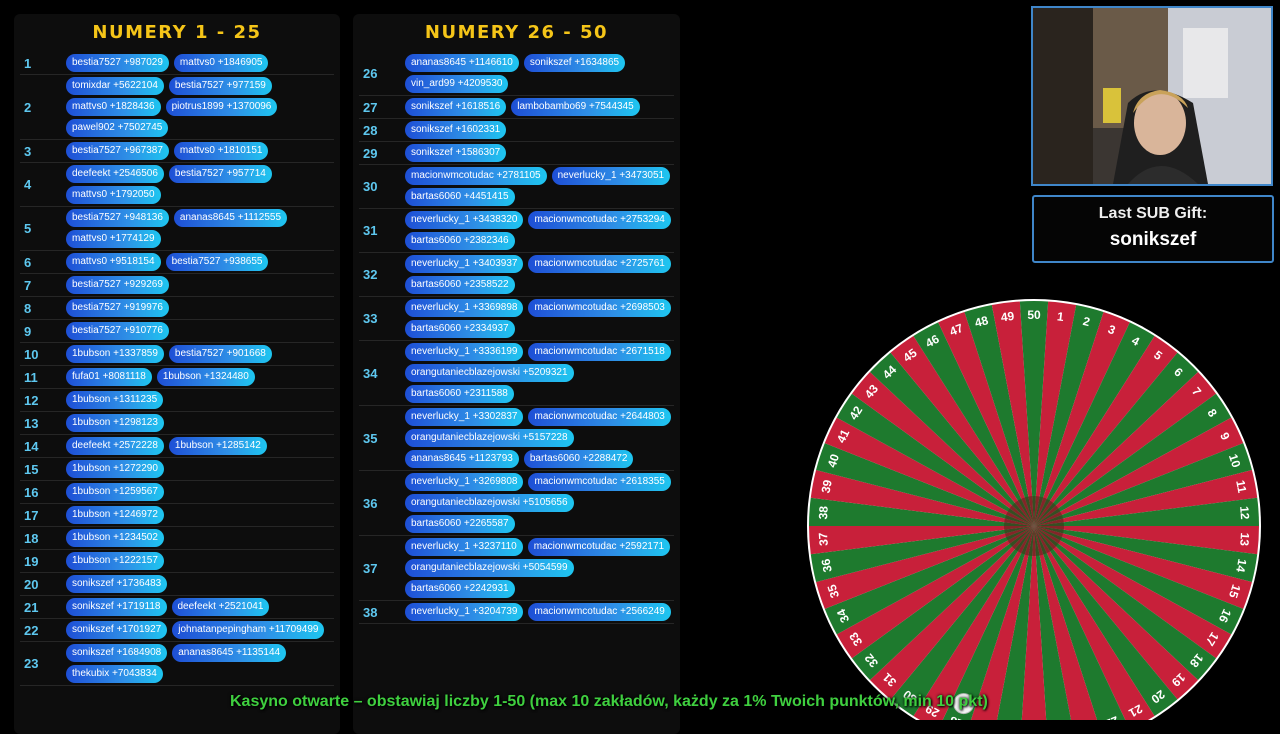 Image resolution: width=1280 pixels, height=734 pixels. Describe the element at coordinates (115, 354) in the screenshot. I see `bet-chip: 1bubson +1337859` at that location.